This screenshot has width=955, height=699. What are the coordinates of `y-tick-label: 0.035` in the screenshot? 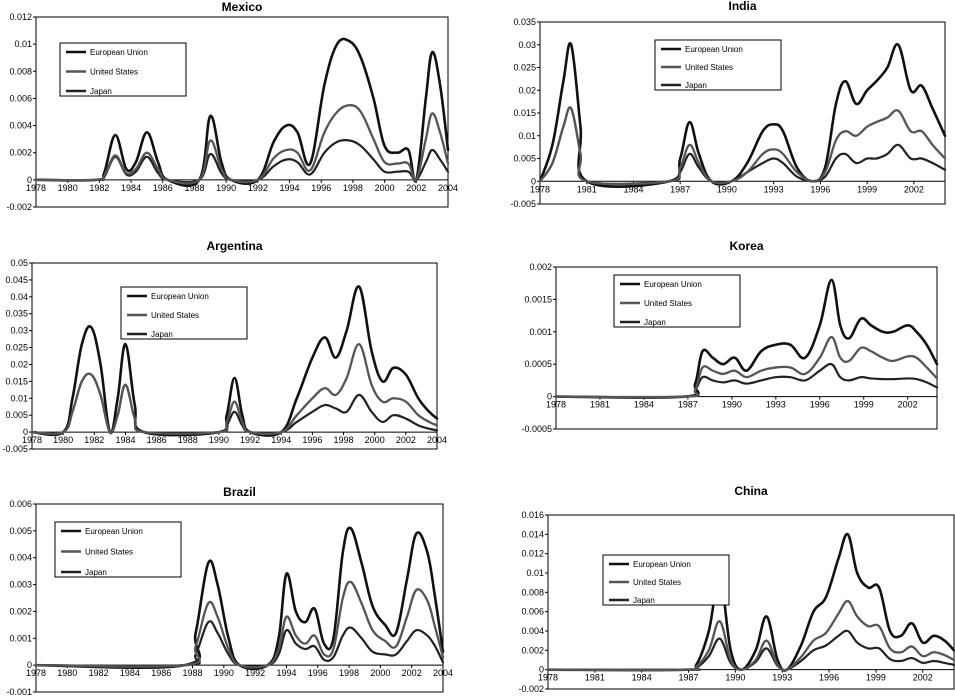 It's located at (524, 22).